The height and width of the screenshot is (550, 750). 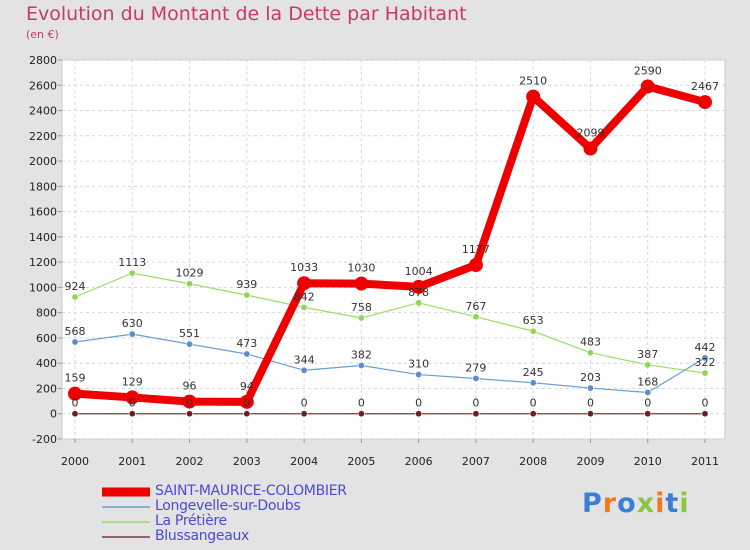 What do you see at coordinates (590, 133) in the screenshot?
I see `data-label-s0-9: 2099` at bounding box center [590, 133].